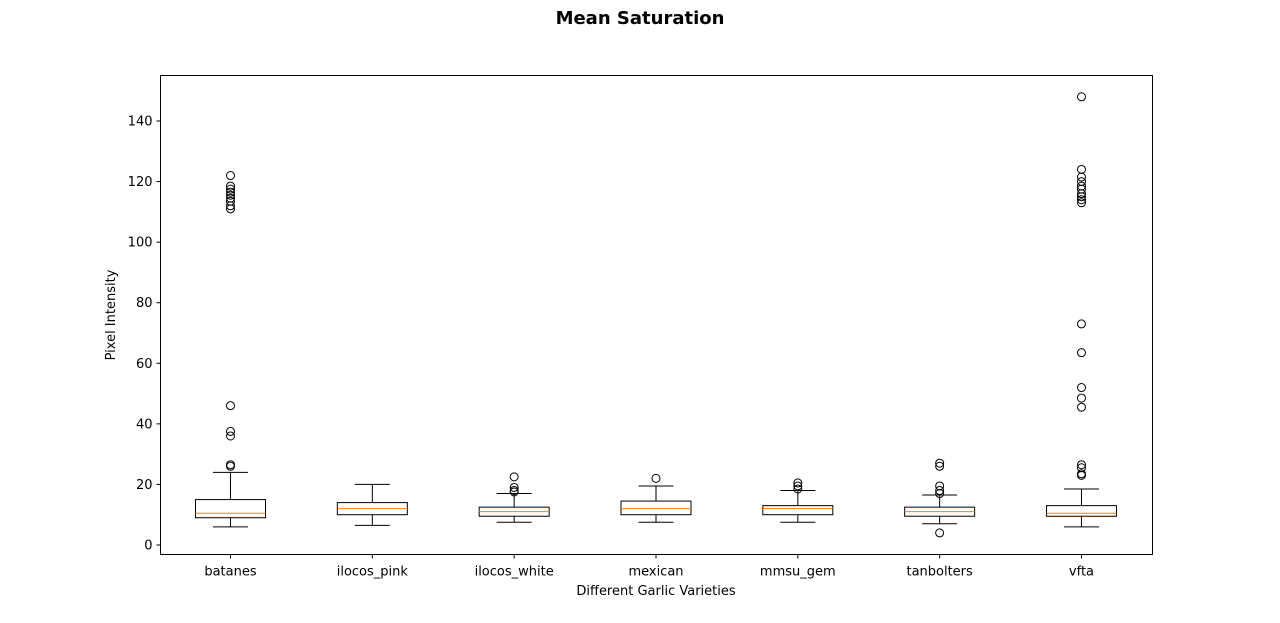 This screenshot has height=623, width=1280. I want to click on y-tick-label: 120, so click(140, 182).